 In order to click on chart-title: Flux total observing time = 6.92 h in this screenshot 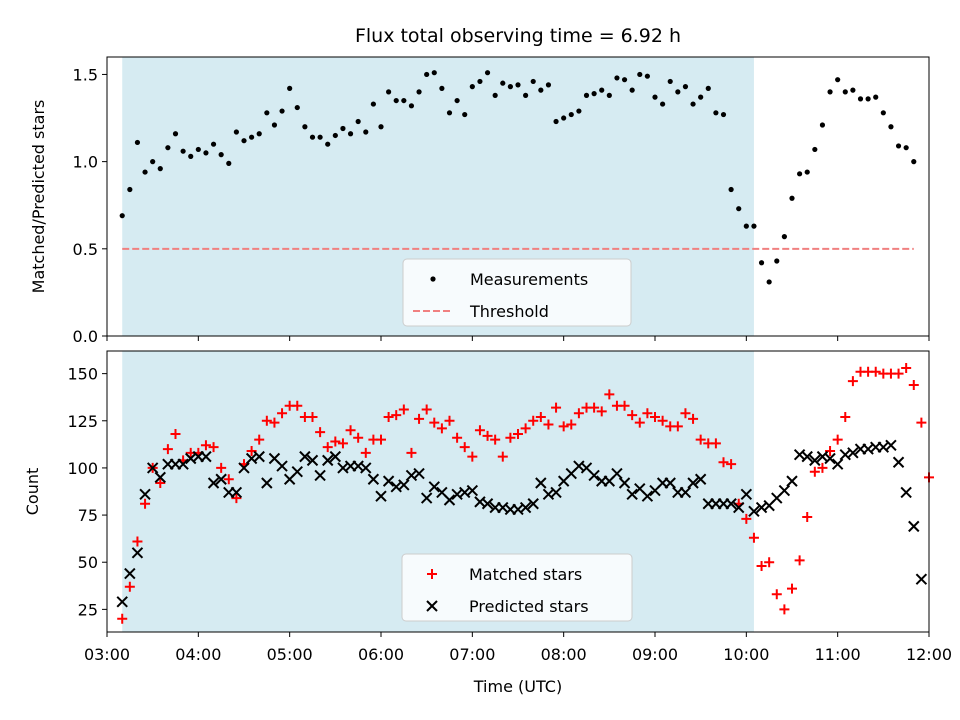, I will do `click(518, 36)`.